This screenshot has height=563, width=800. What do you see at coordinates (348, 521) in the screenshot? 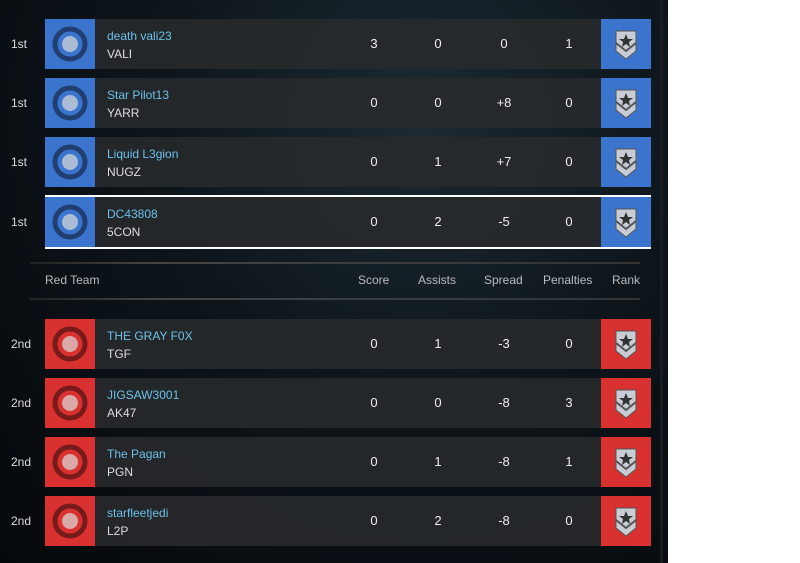
I see `player-row: starfleetjedi L2P 0 2 -8 0` at bounding box center [348, 521].